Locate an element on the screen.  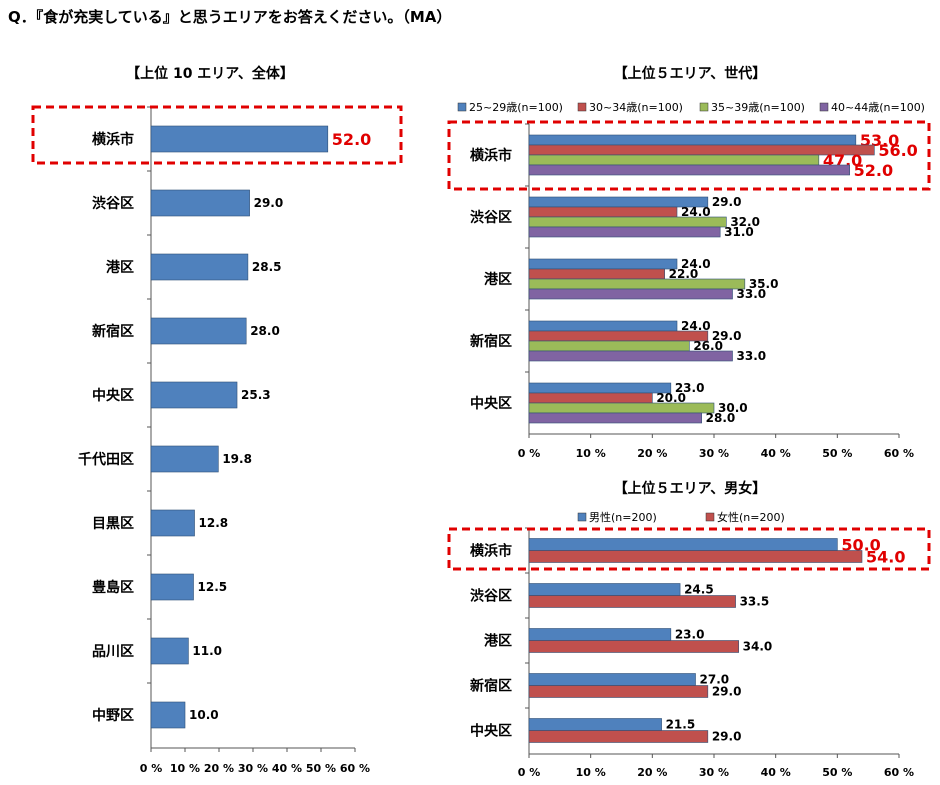
overall-category-label-4: 中央区 is located at coordinates (113, 395).